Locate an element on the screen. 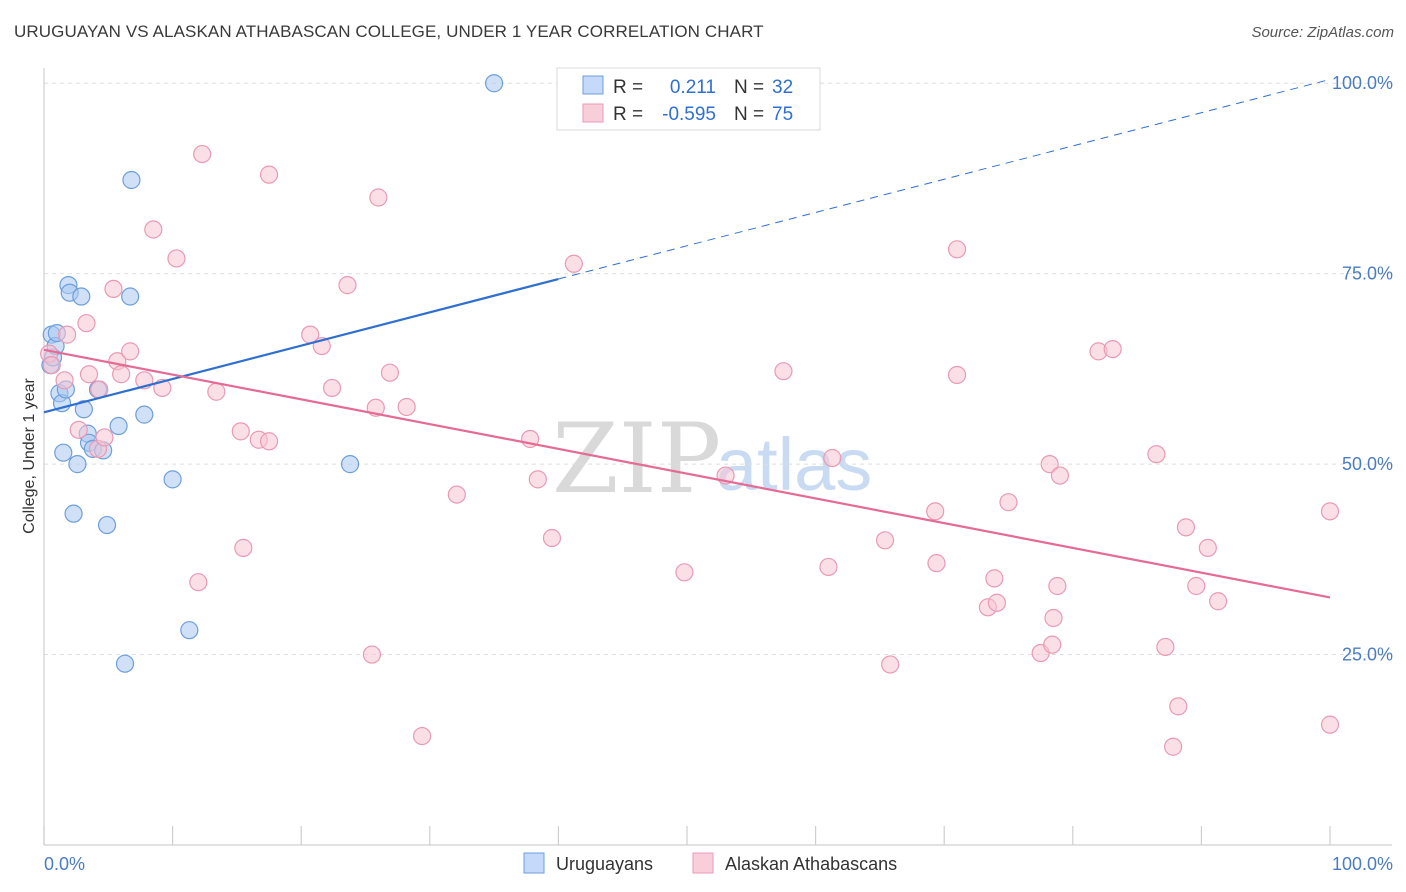 Image resolution: width=1406 pixels, height=892 pixels. legend-n-value-2: 75 is located at coordinates (782, 114).